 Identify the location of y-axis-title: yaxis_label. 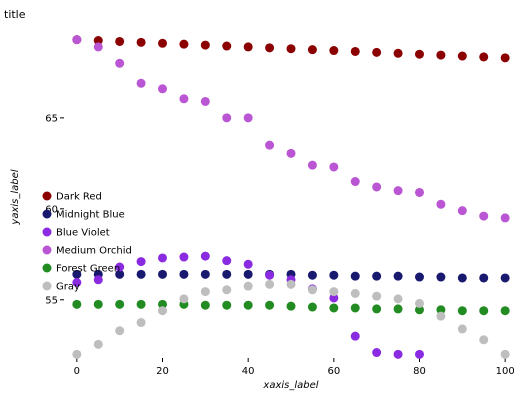
(15, 197).